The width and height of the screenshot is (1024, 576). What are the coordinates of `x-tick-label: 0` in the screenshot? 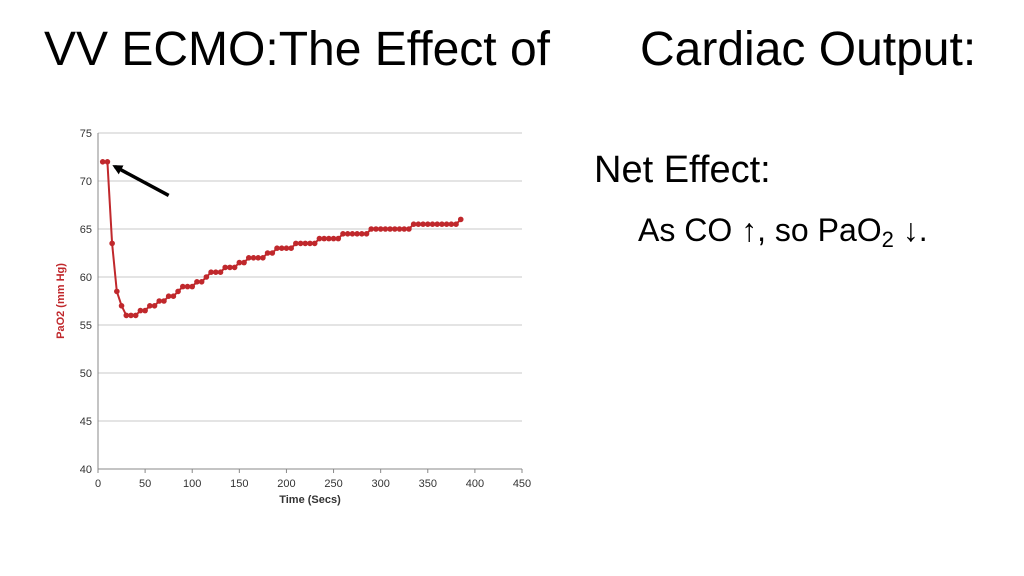 It's located at (98, 484).